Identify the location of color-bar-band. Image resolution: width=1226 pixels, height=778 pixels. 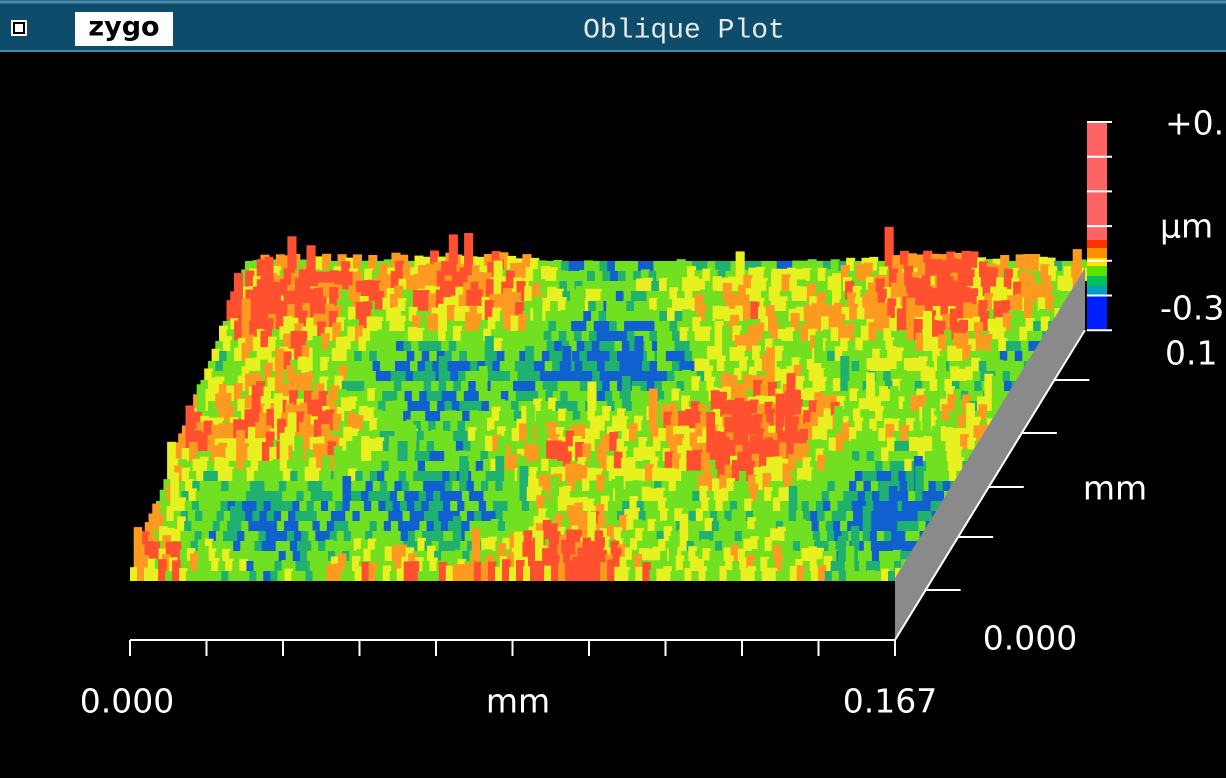
(1097, 271).